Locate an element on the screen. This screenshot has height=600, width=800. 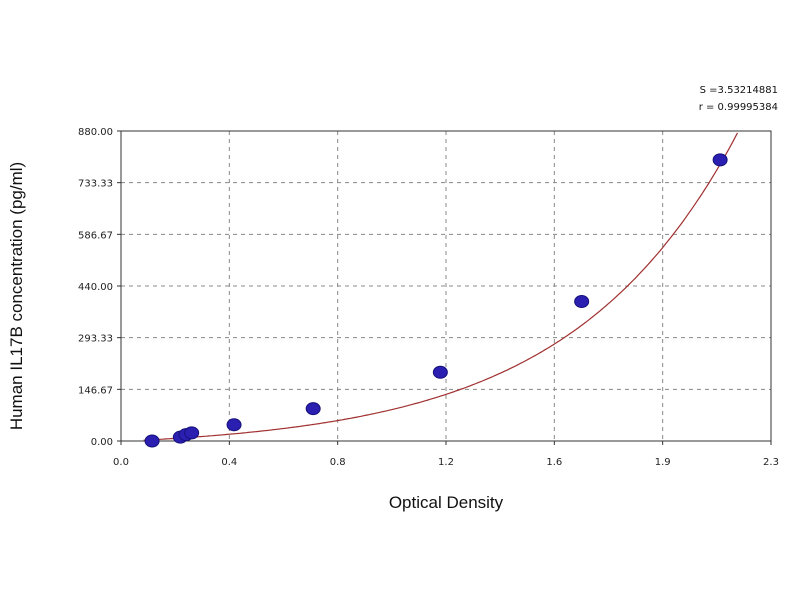
x-tick-label: 0.0 is located at coordinates (121, 462).